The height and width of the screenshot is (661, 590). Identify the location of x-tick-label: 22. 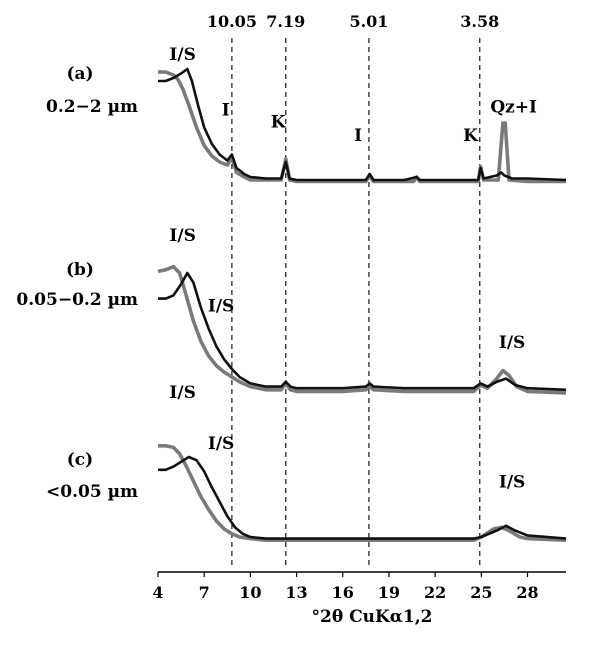
(435, 592).